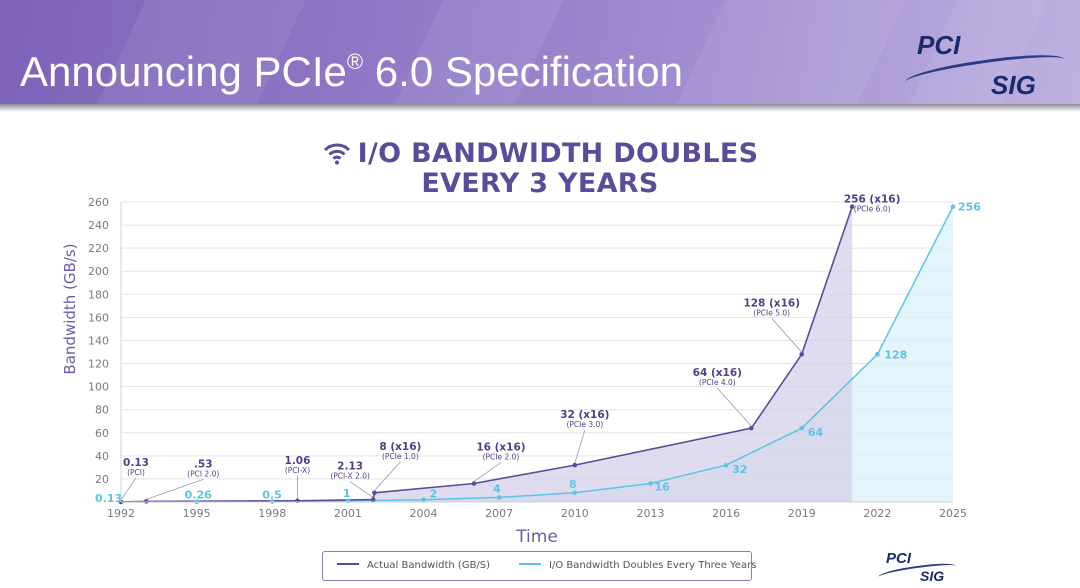 The image size is (1080, 588). I want to click on label-actual-sub-8: (PCIe 5.0), so click(771, 312).